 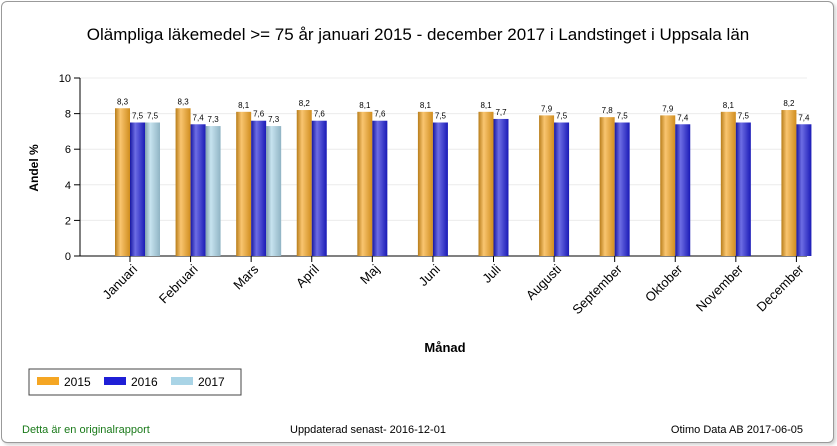 I want to click on data-label: 7,8, so click(x=608, y=110).